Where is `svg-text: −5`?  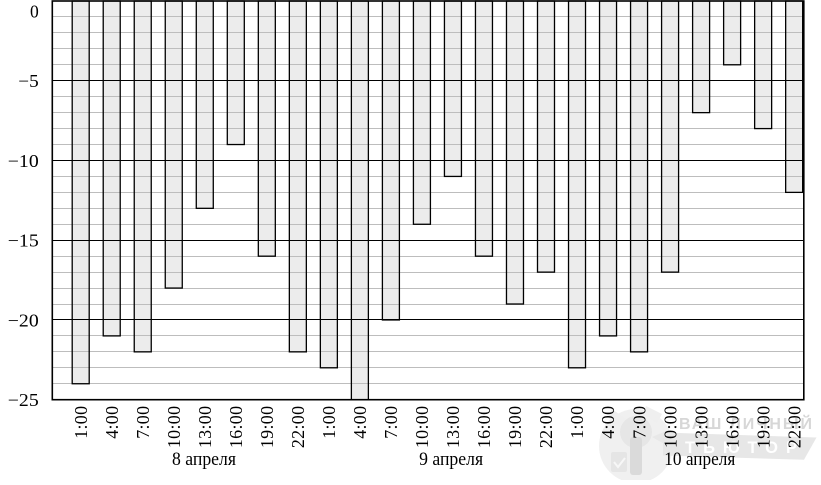
svg-text: −5 is located at coordinates (28, 81).